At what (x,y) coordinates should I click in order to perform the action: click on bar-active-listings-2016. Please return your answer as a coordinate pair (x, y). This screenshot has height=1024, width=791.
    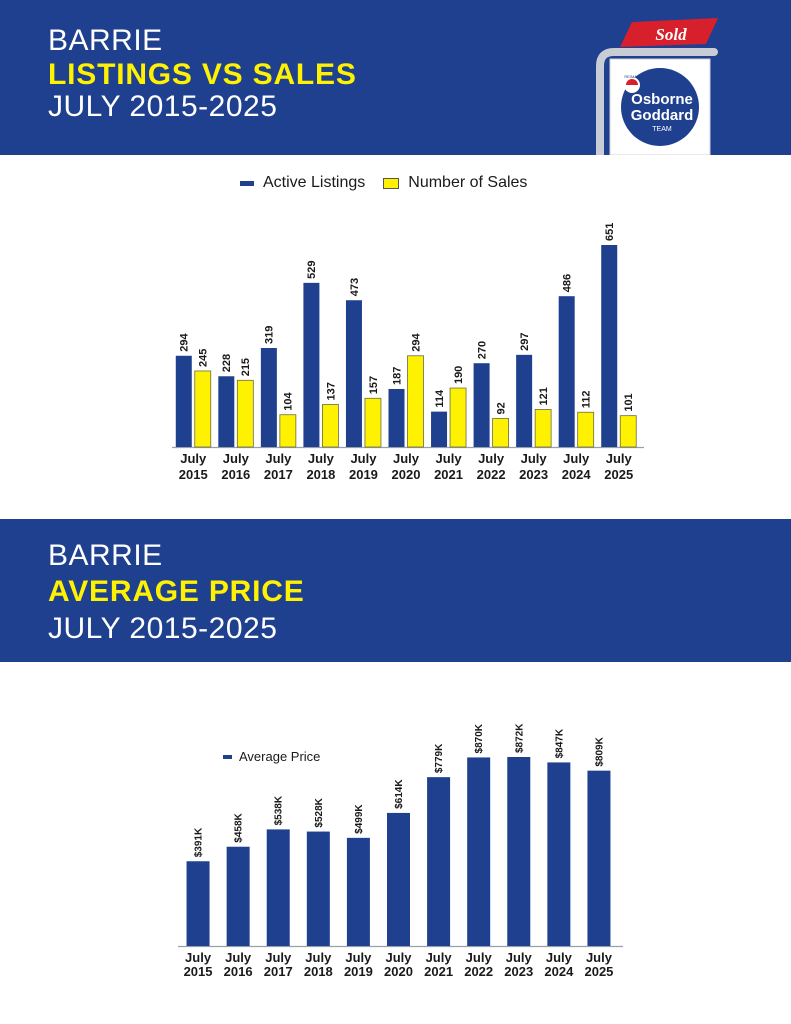
    Looking at the image, I should click on (226, 411).